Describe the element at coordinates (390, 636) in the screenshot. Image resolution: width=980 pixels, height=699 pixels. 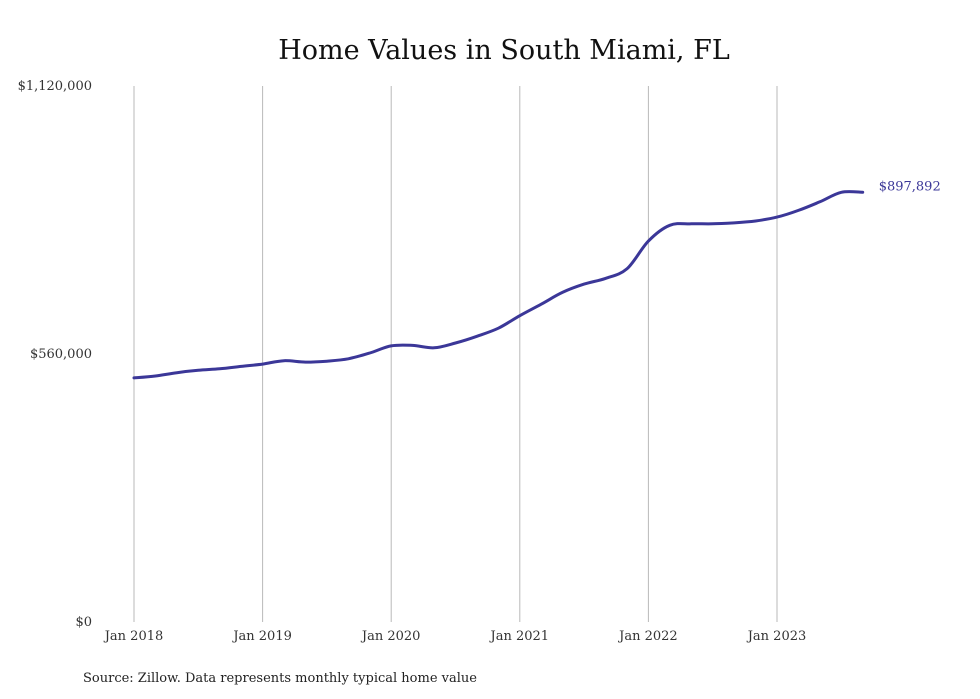
I see `x-tick-label: Jan 2020` at that location.